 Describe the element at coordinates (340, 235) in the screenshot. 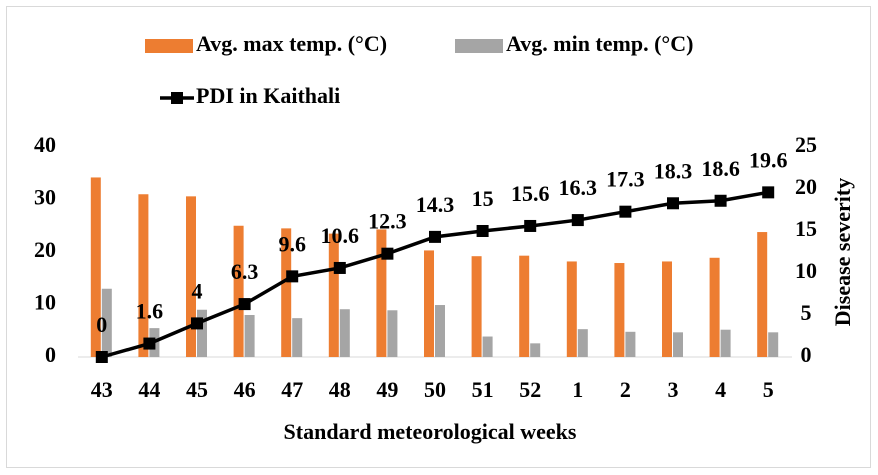

I see `data-label: 10.6` at that location.